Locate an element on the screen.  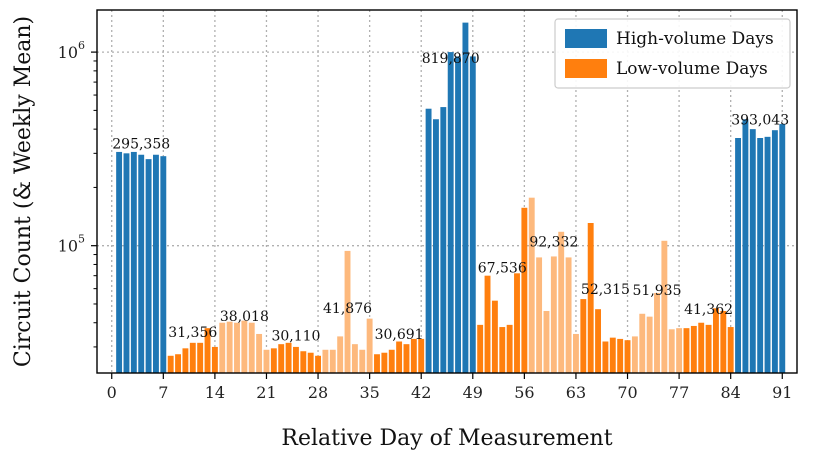
legend-swatch-low is located at coordinates (586, 68).